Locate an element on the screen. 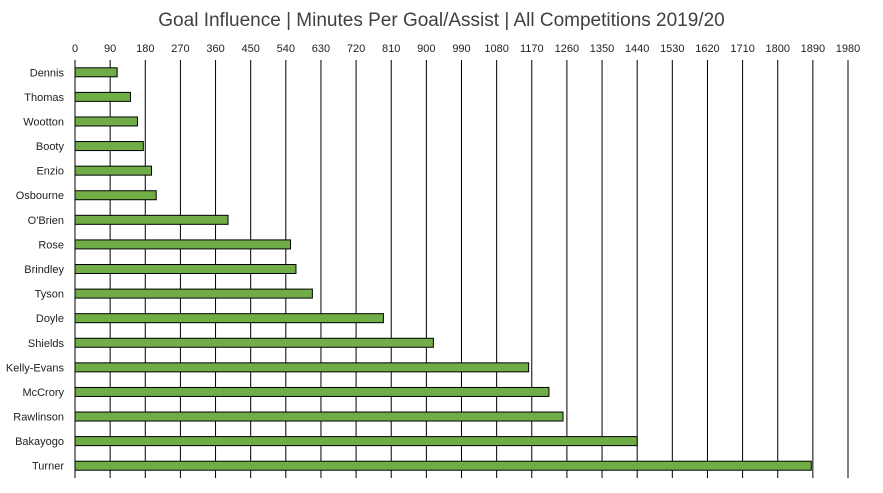 The image size is (883, 493). category-label: Kelly-Evans is located at coordinates (35, 368).